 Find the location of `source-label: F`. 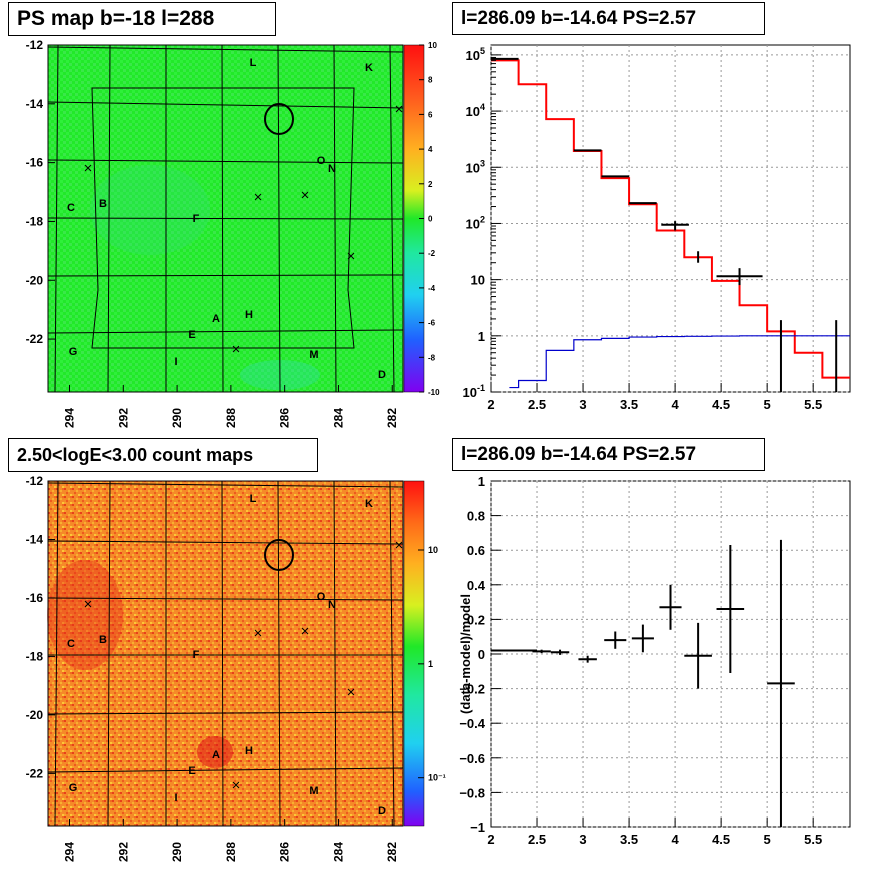

source-label: F is located at coordinates (196, 655).